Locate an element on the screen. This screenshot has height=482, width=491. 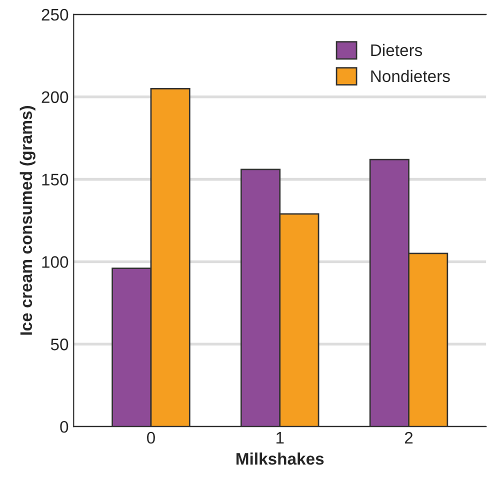
y-tick-label: 0 is located at coordinates (64, 426).